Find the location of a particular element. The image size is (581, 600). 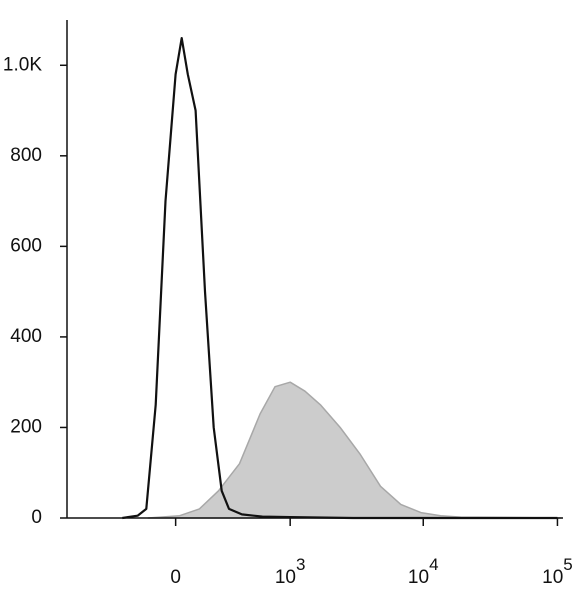

y-tick-label: 1.0K is located at coordinates (22, 64).